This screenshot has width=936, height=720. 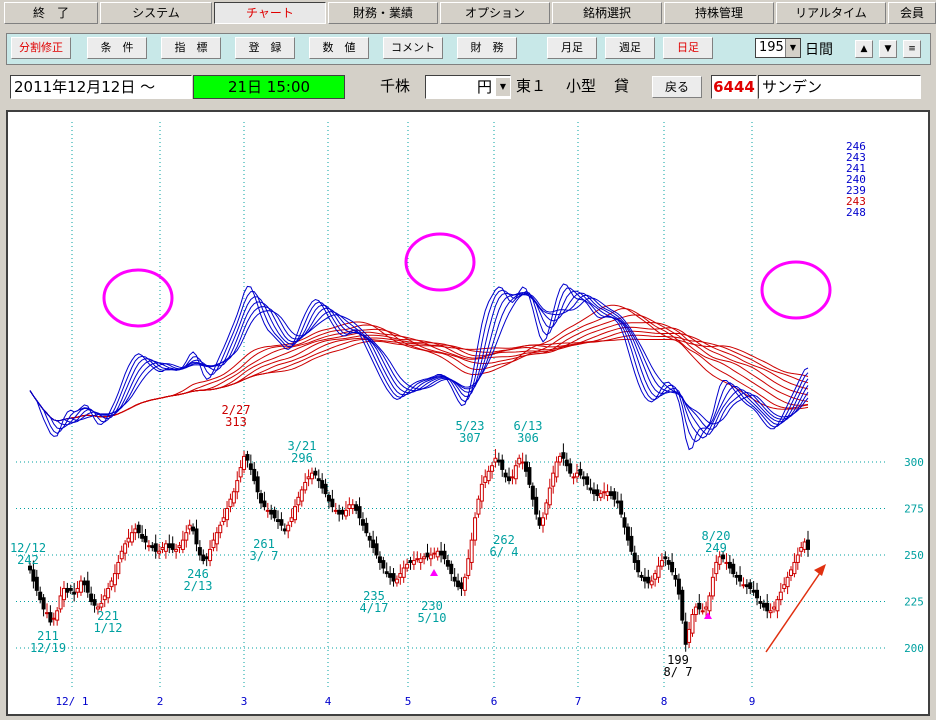 I want to click on y-tick-label: 300, so click(x=914, y=462).